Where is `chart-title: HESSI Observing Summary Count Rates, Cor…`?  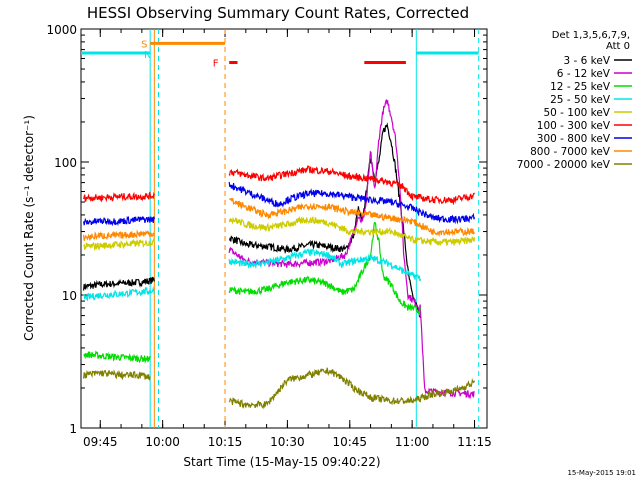
chart-title: HESSI Observing Summary Count Rates, Cor… is located at coordinates (278, 13).